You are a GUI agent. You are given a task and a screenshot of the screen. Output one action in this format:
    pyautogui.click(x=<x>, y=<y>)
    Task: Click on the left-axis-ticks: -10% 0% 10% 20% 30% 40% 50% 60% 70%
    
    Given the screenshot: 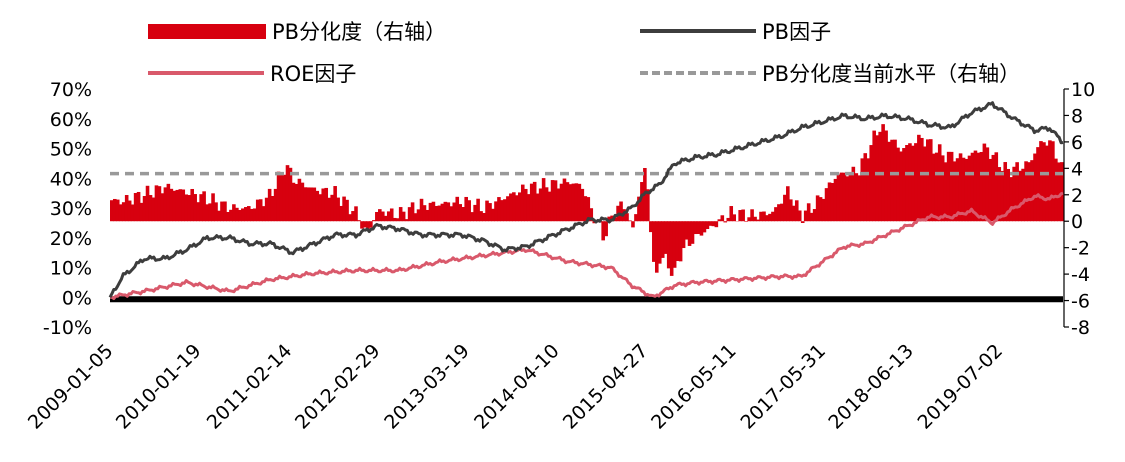 What is the action you would take?
    pyautogui.click(x=67, y=209)
    